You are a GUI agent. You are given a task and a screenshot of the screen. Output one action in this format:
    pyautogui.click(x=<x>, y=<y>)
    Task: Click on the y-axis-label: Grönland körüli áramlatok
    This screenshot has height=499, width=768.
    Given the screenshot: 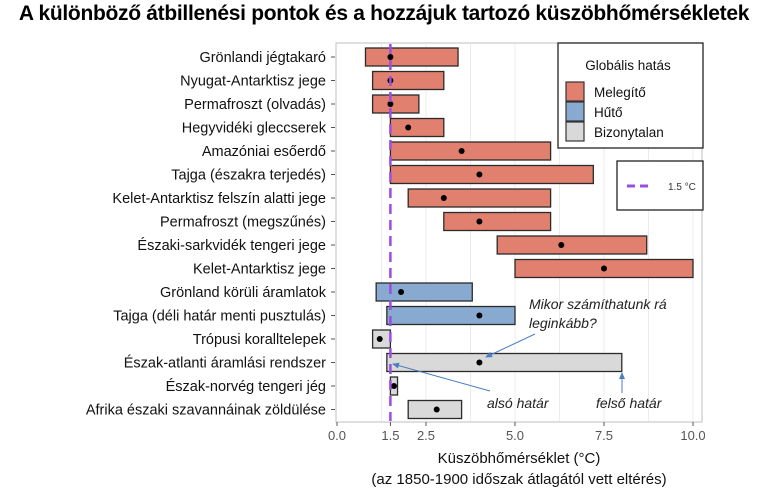 What is the action you would take?
    pyautogui.click(x=243, y=293)
    